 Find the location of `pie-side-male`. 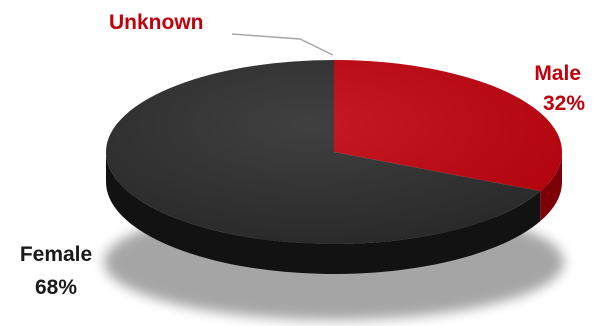

pie-side-male is located at coordinates (551, 187).